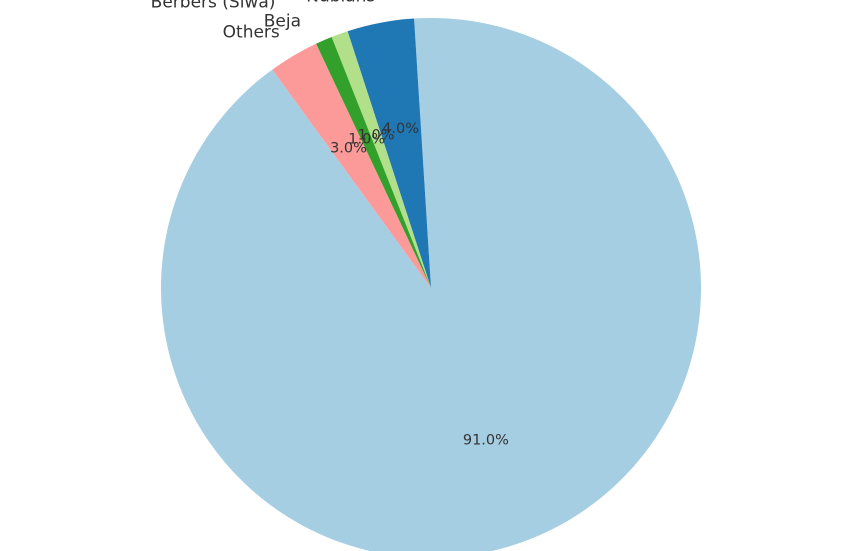 The image size is (863, 551). I want to click on pie-slice-others, so click(351, 166).